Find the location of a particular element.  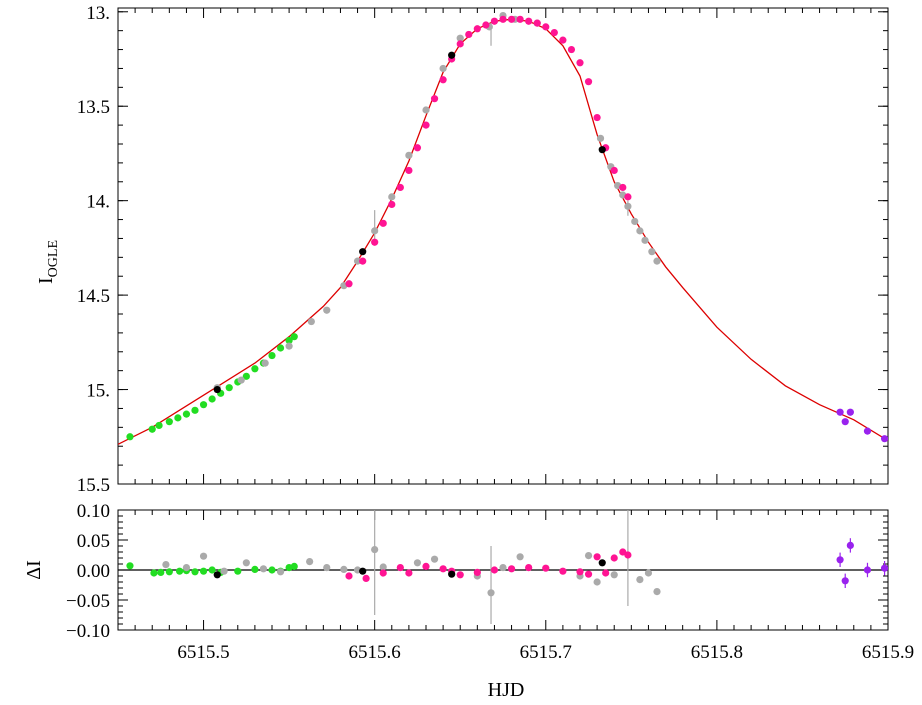

x-tick-label: 6515.7 is located at coordinates (546, 652).